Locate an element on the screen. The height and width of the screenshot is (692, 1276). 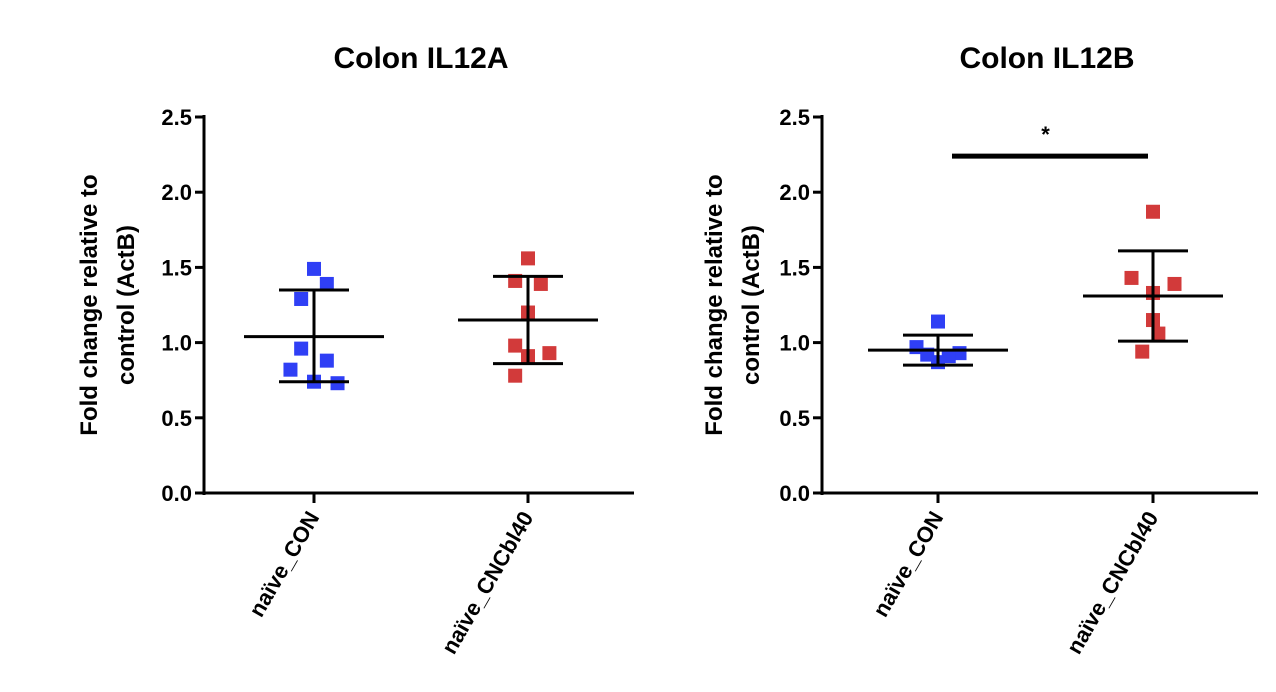
chart-title: Colon IL12A is located at coordinates (420, 58).